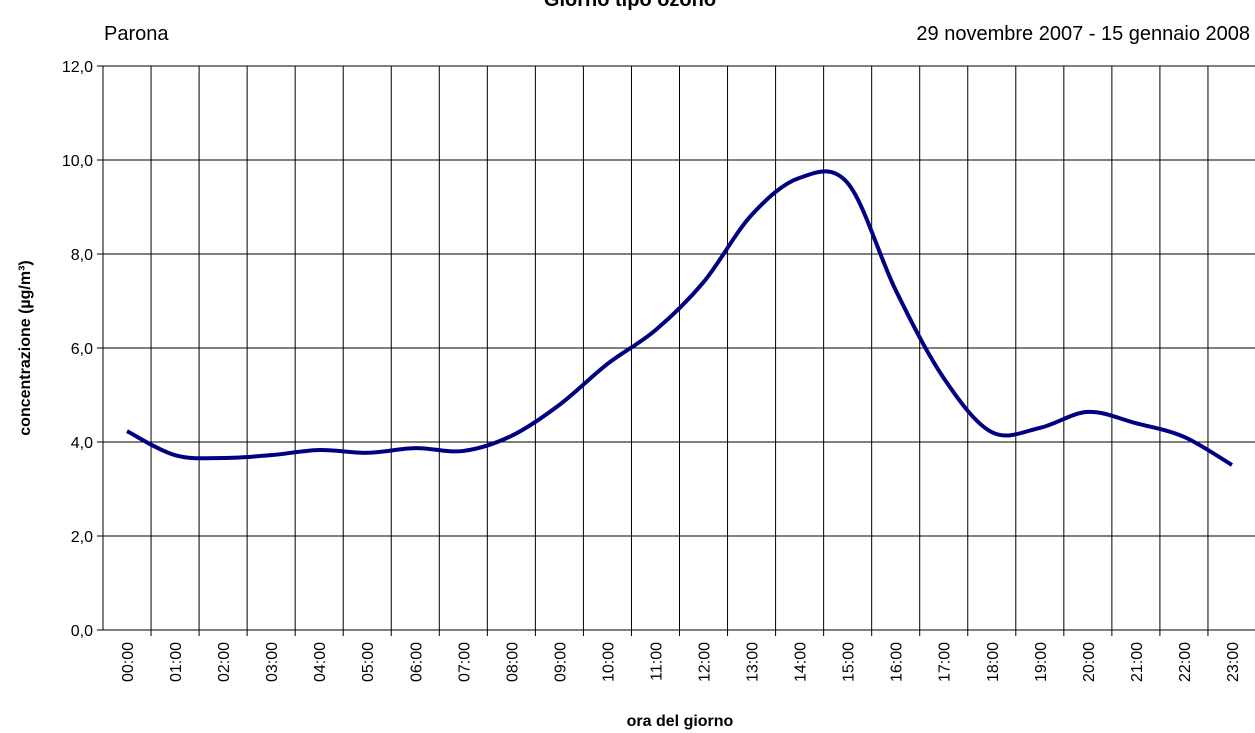 The image size is (1255, 733). What do you see at coordinates (656, 661) in the screenshot?
I see `x-tick-label: 11:00` at bounding box center [656, 661].